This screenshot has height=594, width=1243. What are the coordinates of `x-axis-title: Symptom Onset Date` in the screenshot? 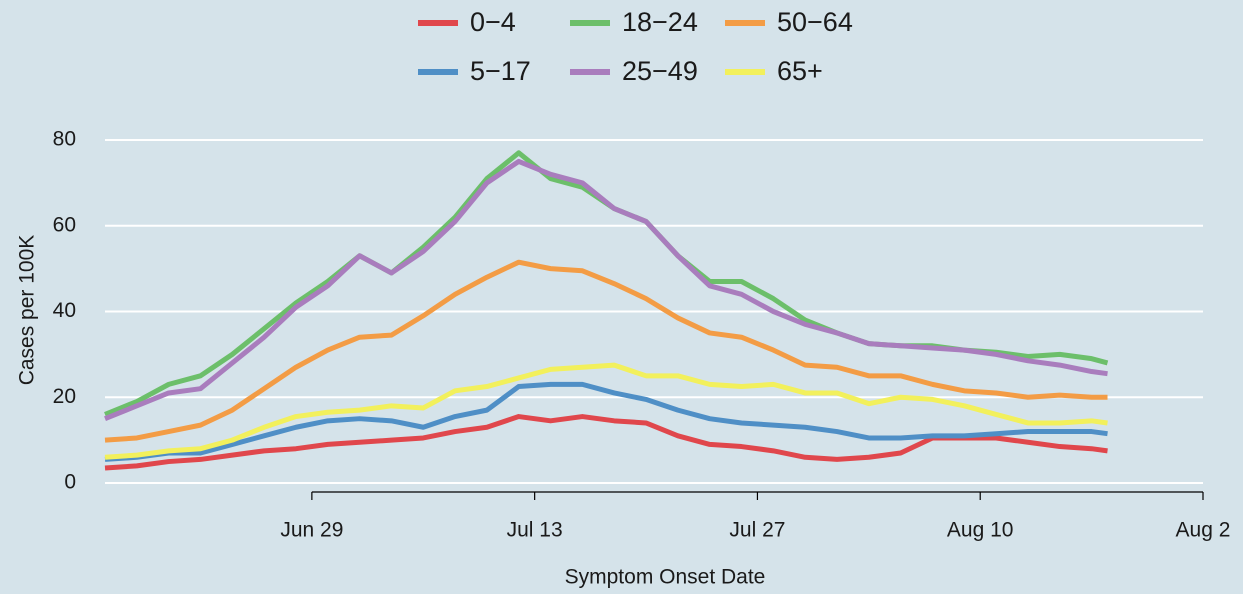 It's located at (665, 577).